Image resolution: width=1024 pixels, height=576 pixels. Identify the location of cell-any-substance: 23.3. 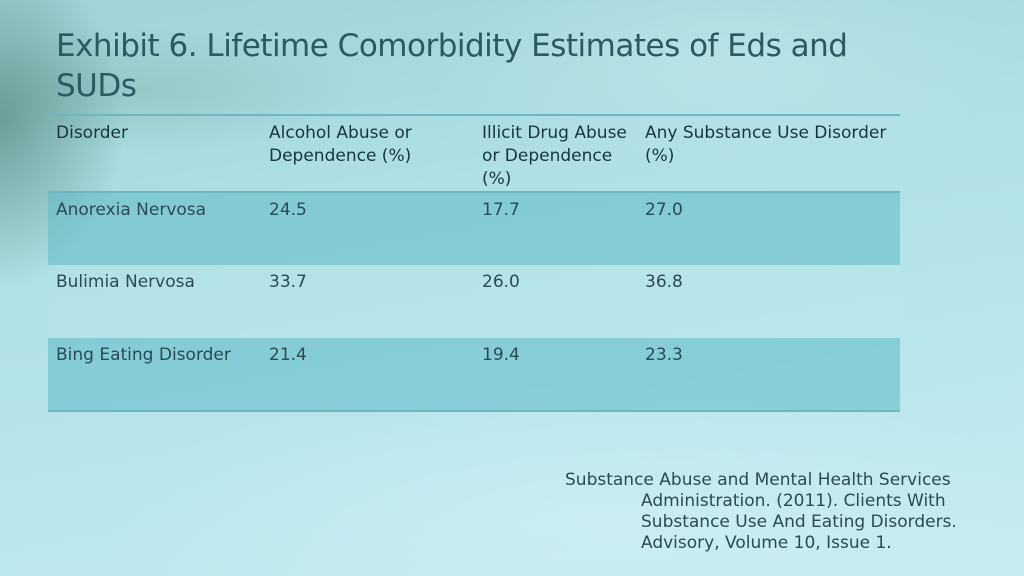
(664, 355).